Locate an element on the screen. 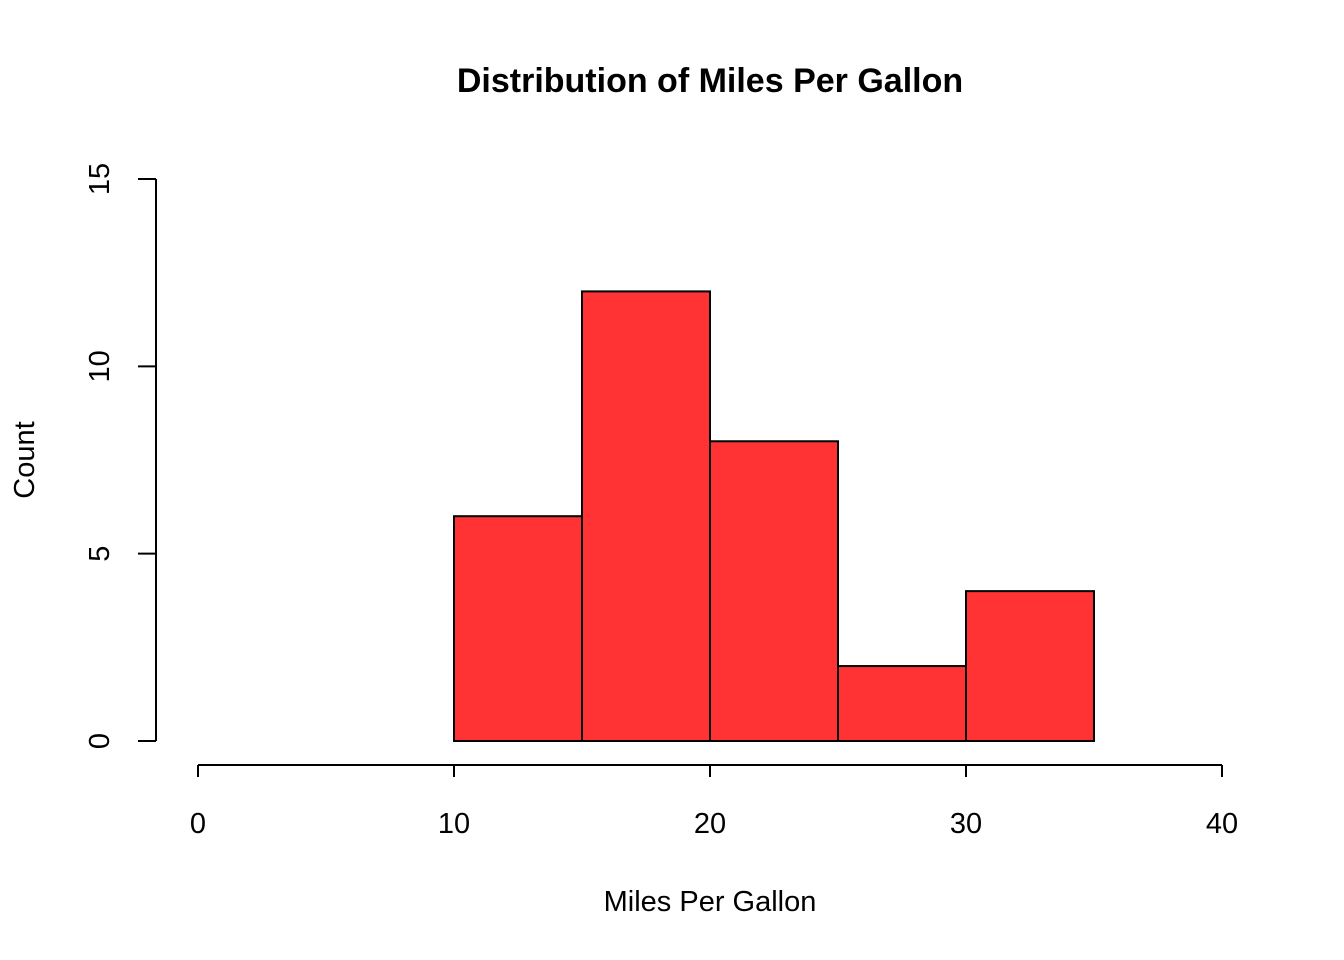 The image size is (1344, 960). x-tick-label: 20 is located at coordinates (710, 824).